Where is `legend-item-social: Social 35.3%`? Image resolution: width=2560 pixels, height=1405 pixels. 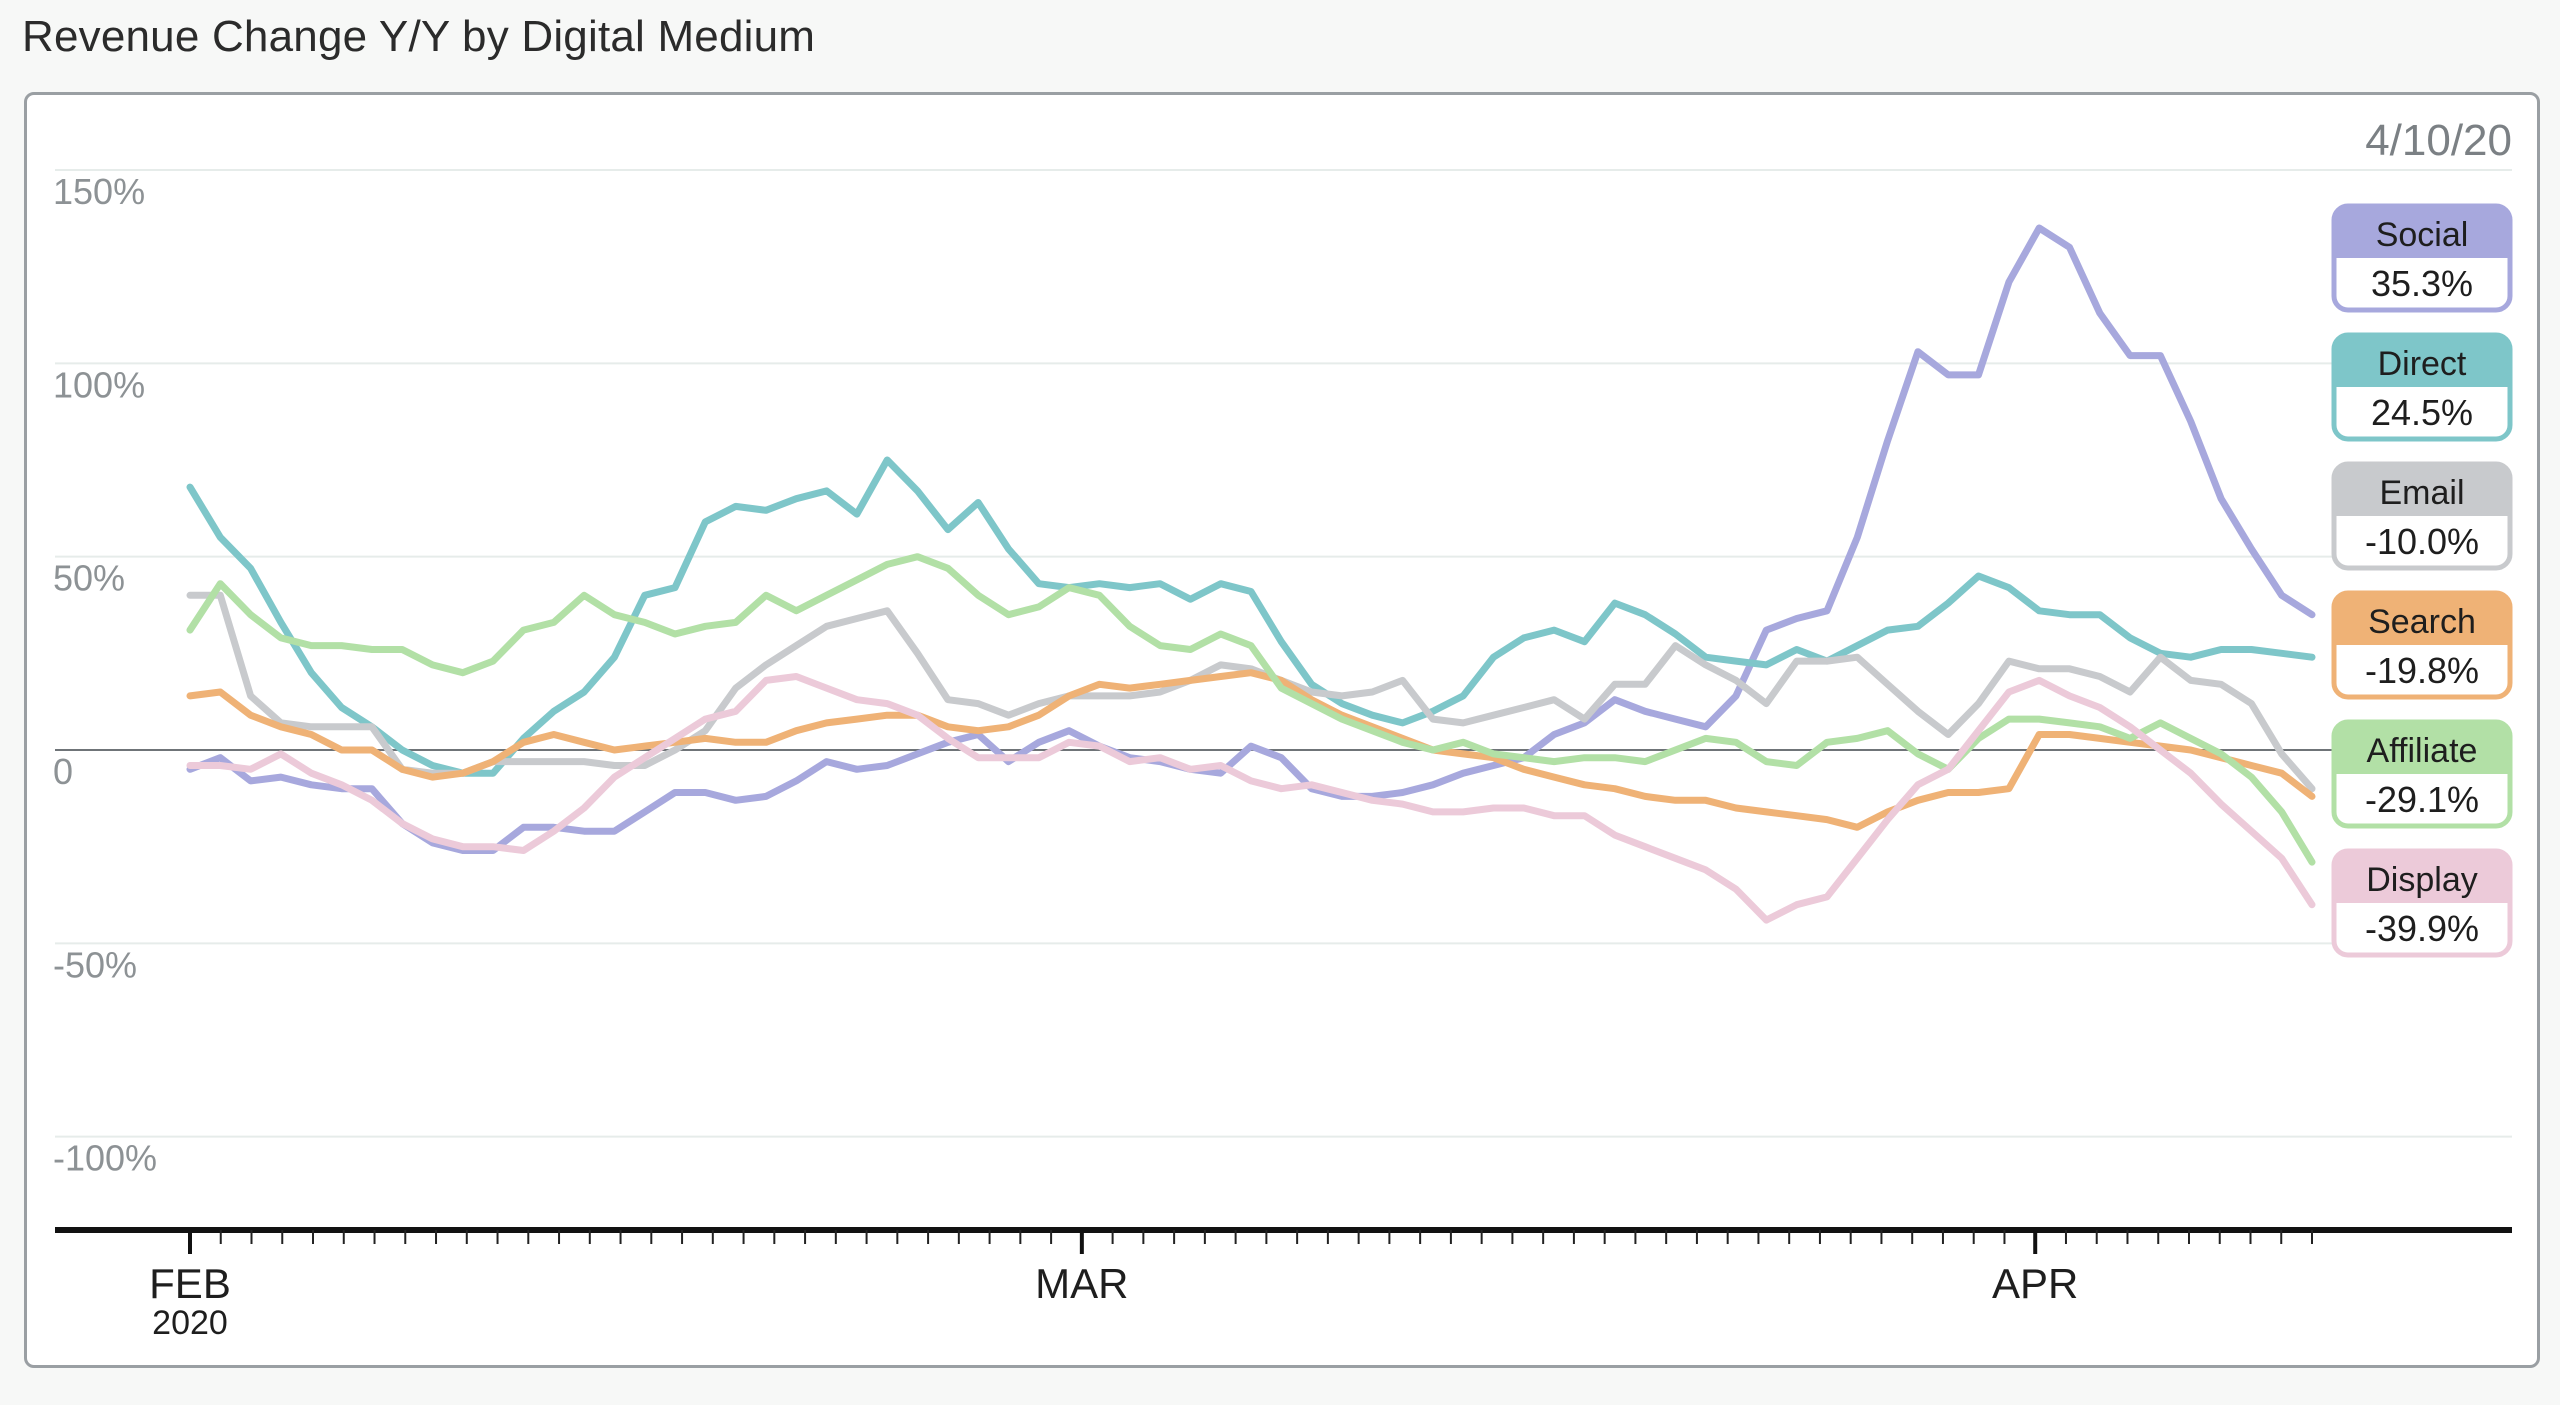
legend-item-social: Social 35.3% is located at coordinates (2422, 258).